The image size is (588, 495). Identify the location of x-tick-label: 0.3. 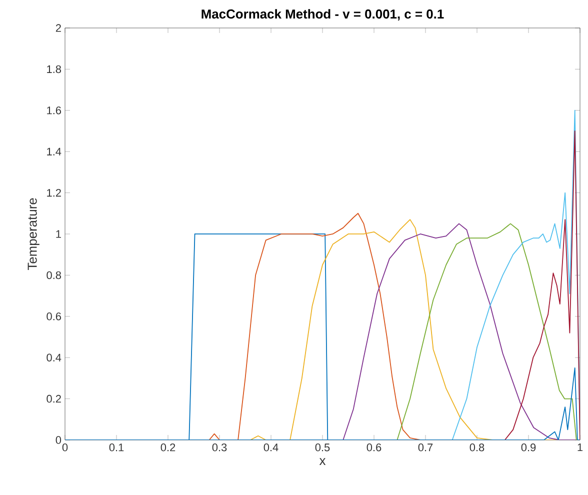
(219, 448).